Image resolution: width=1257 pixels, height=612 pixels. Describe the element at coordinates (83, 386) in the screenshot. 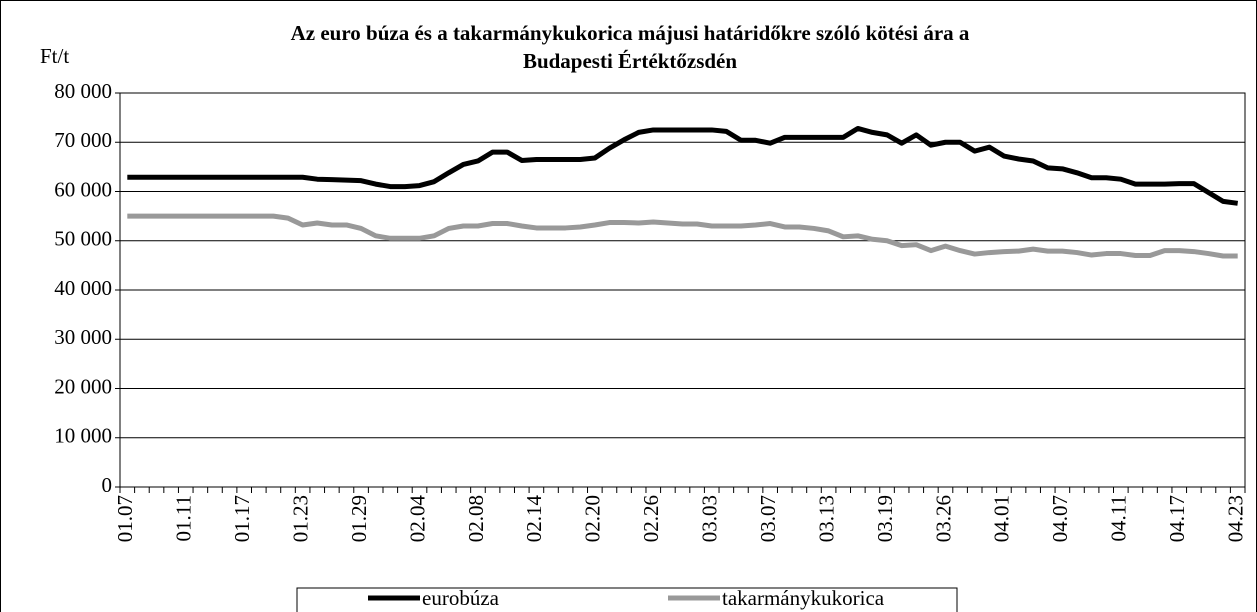

I see `y-tick-label: 20 000` at that location.